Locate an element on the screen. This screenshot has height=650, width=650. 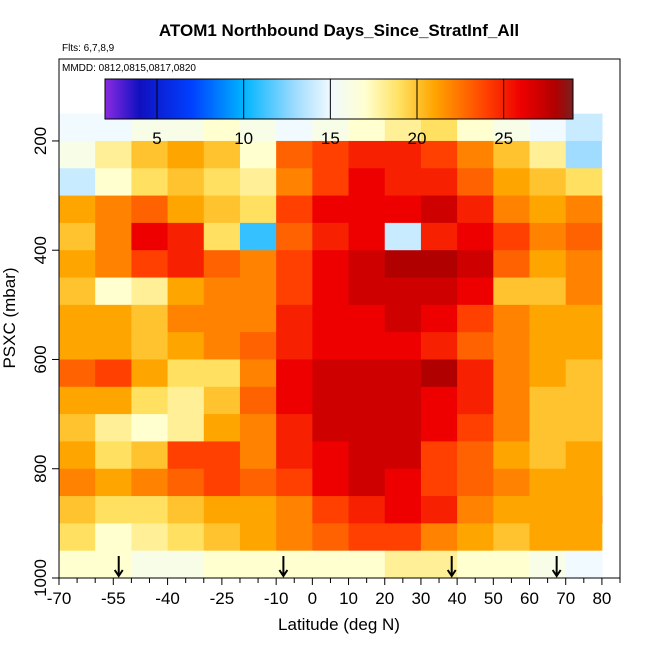
x-tick-label: 60 is located at coordinates (529, 598).